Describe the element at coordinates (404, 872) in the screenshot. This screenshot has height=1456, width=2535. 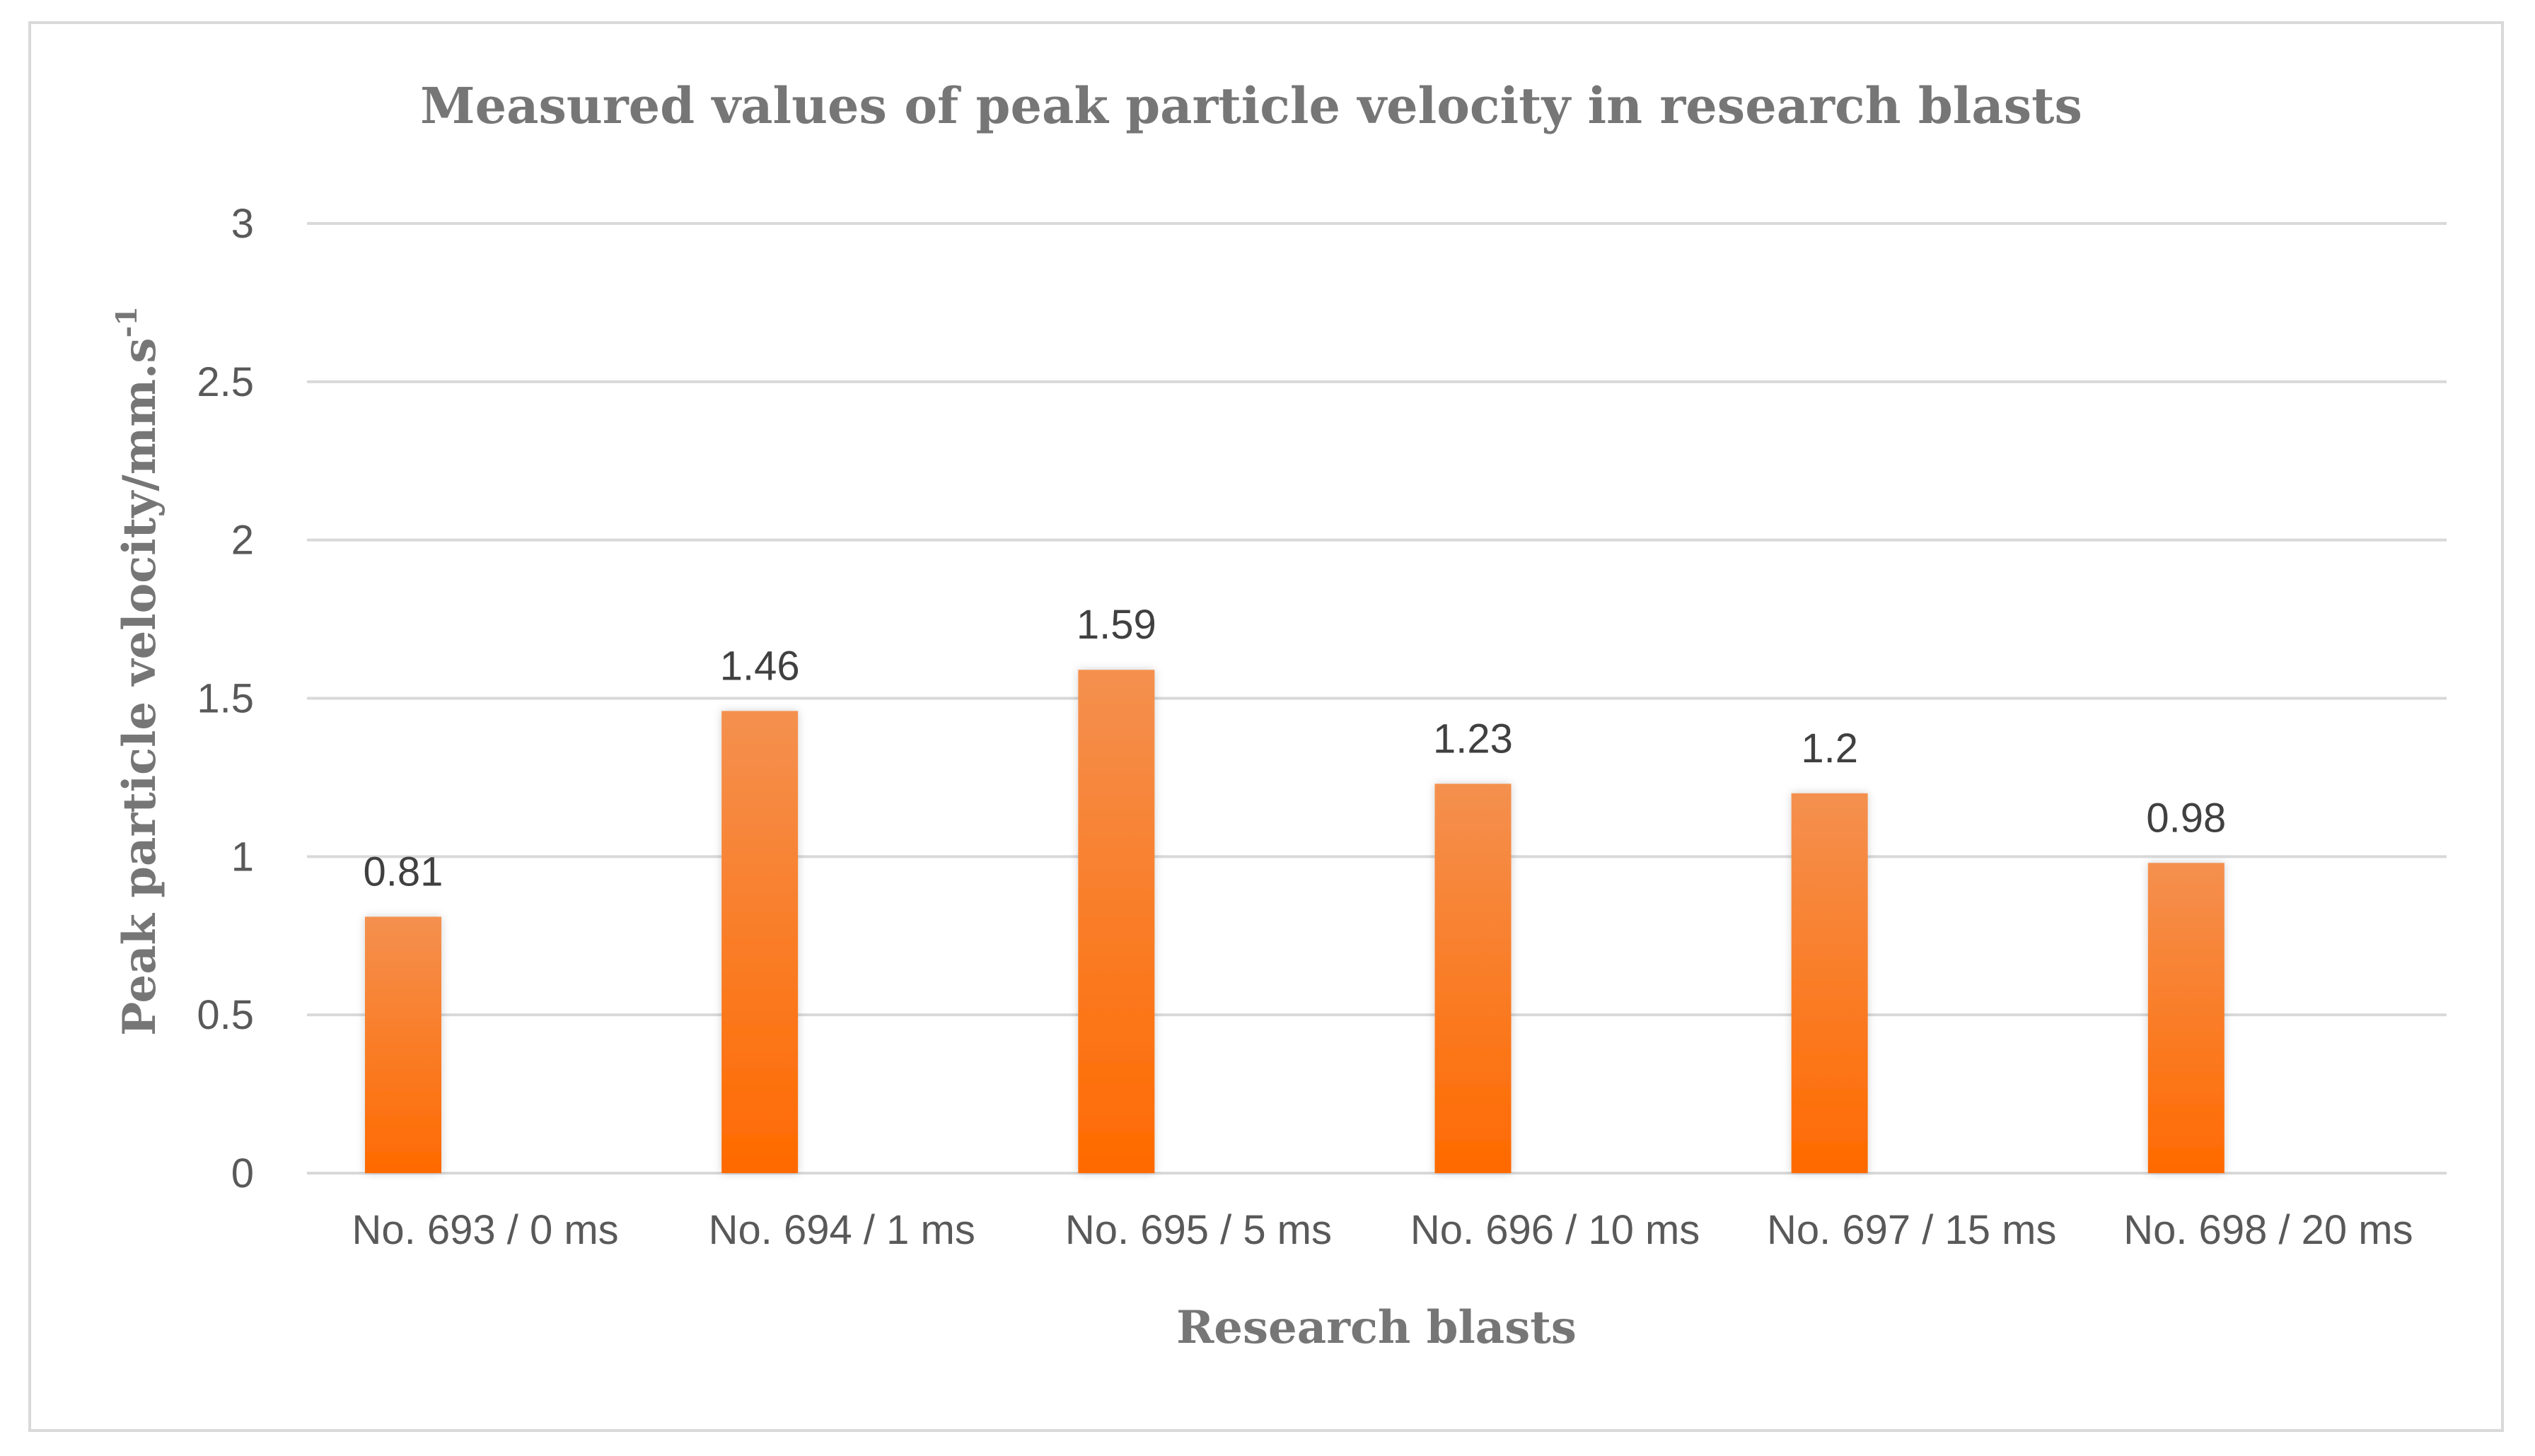
I see `data-label: 0.81` at that location.